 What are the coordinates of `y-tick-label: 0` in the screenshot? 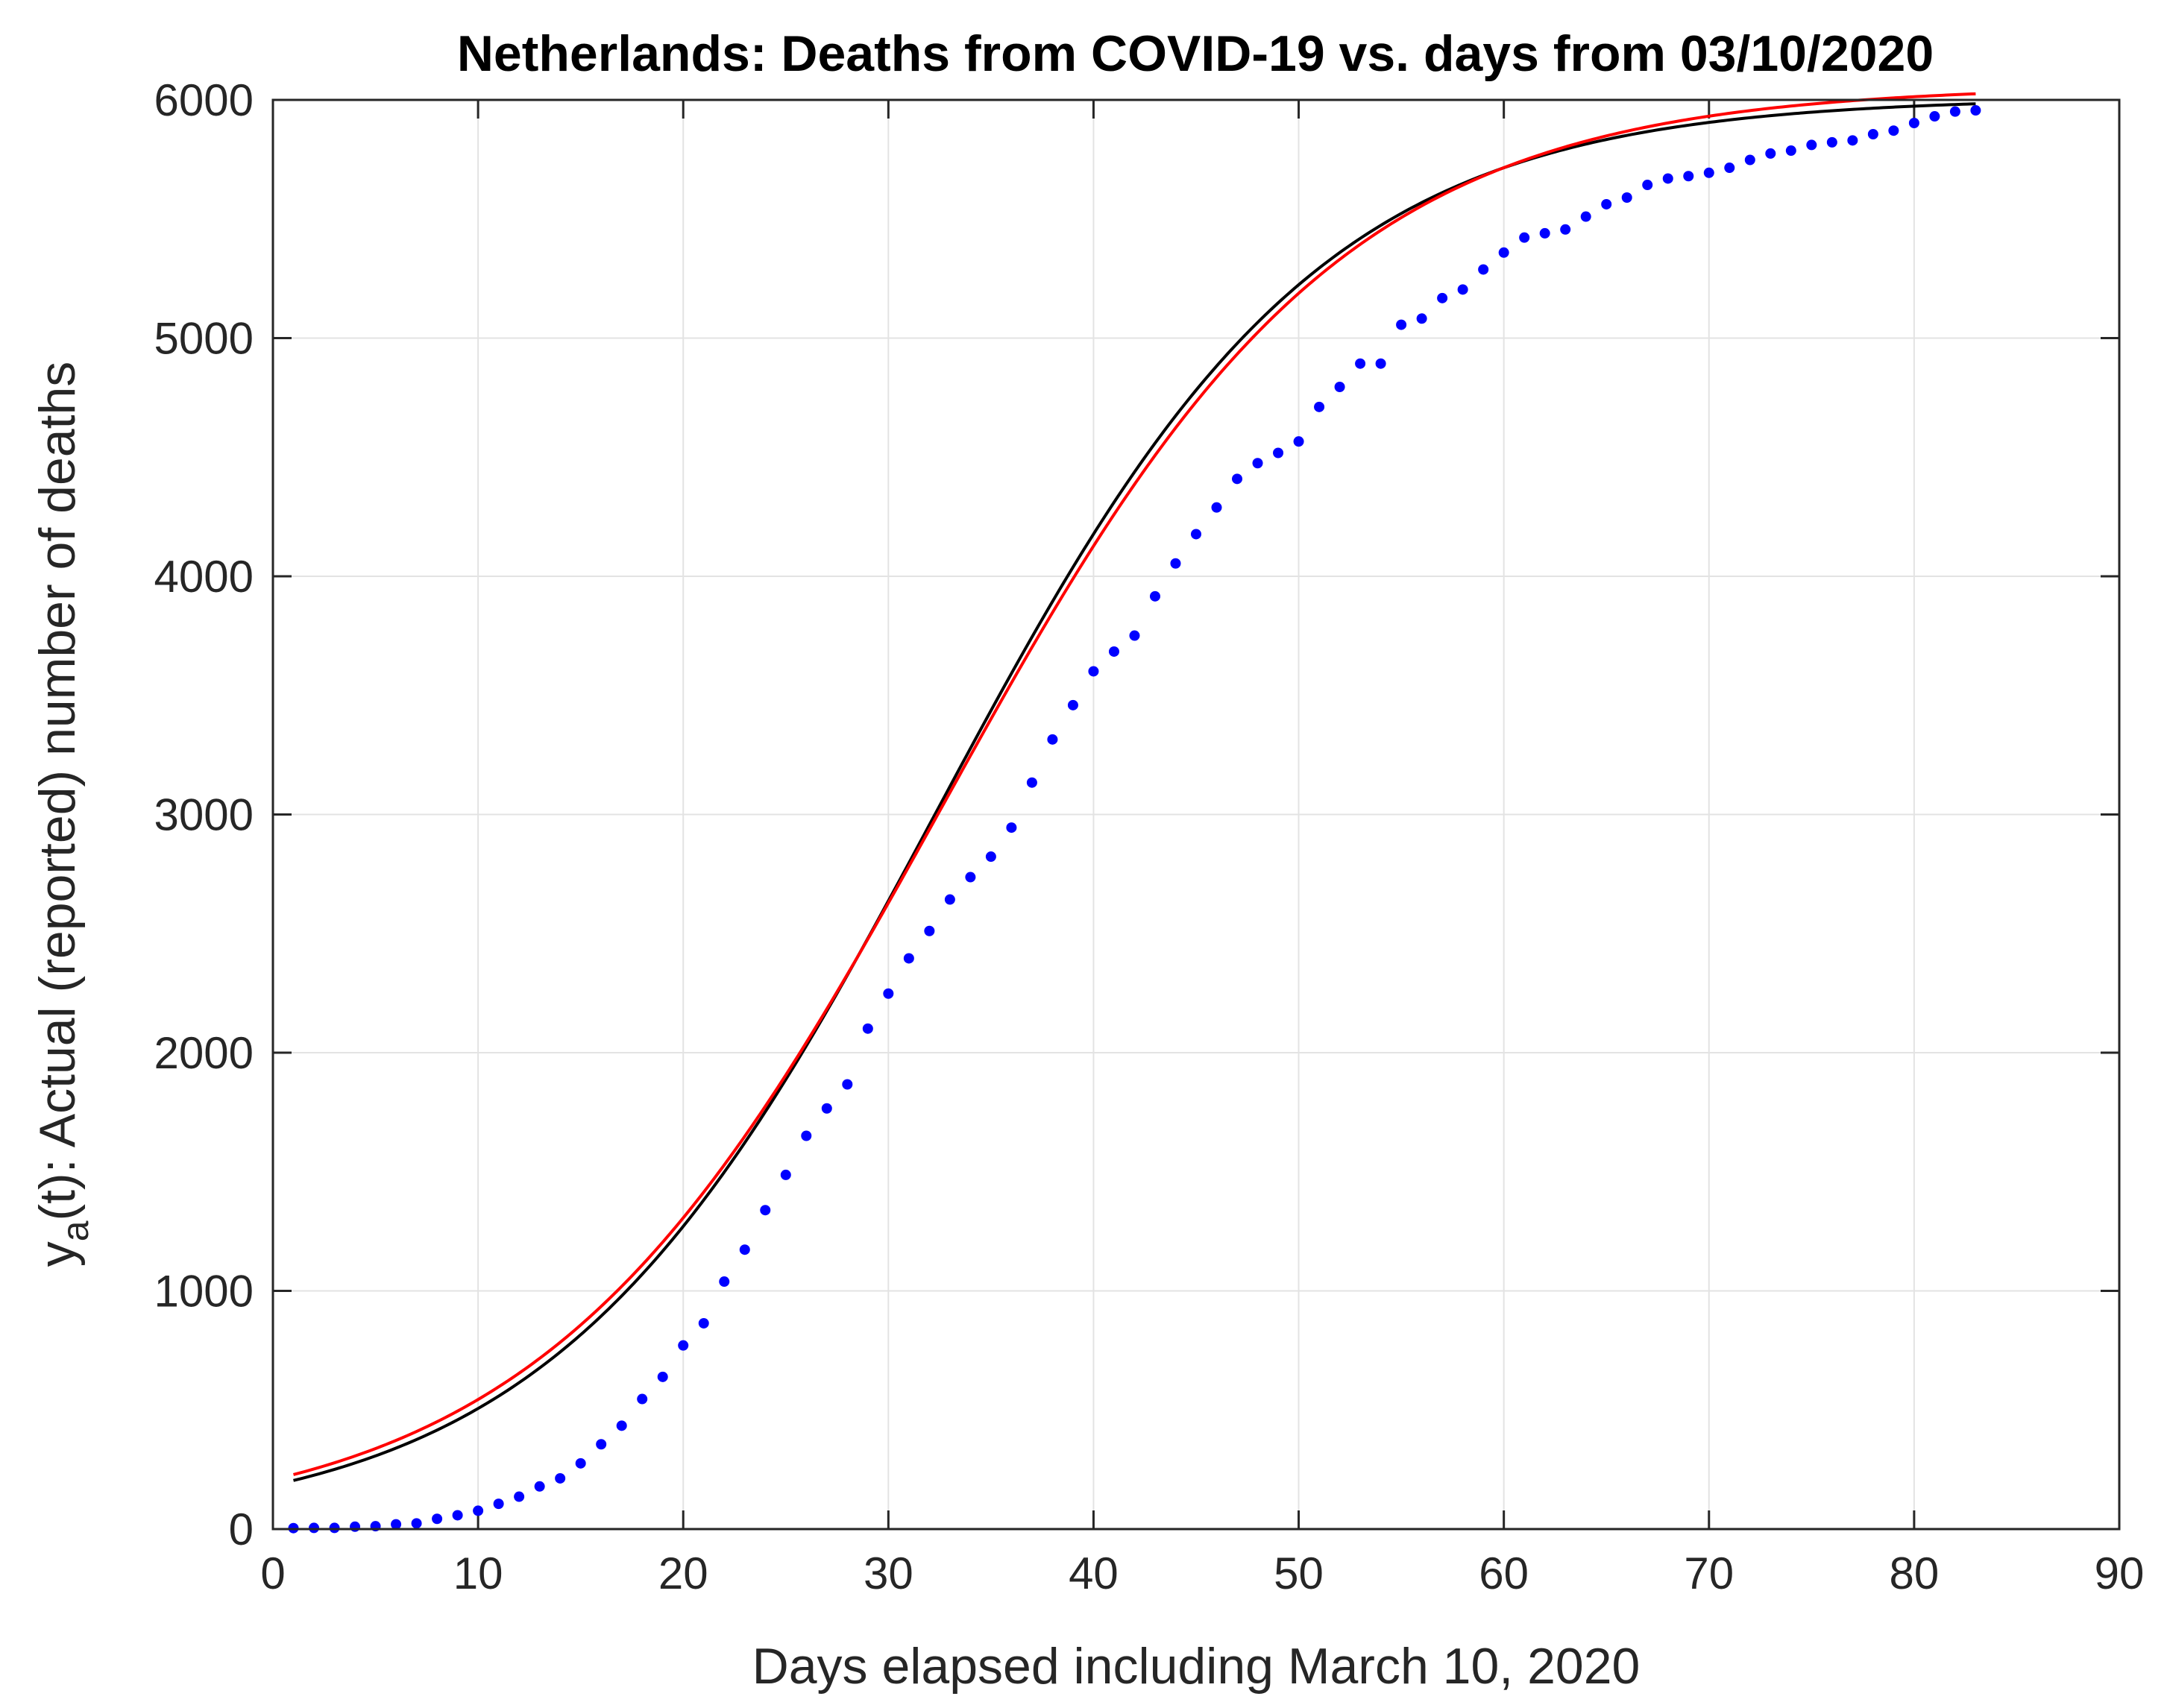 It's located at (241, 1529).